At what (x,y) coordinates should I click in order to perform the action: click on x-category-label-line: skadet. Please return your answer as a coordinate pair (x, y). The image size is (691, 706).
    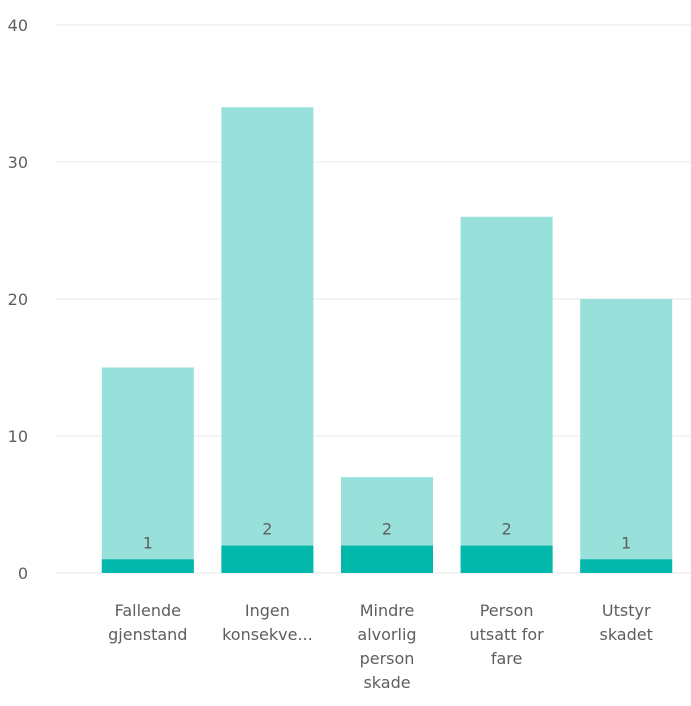
    Looking at the image, I should click on (625, 634).